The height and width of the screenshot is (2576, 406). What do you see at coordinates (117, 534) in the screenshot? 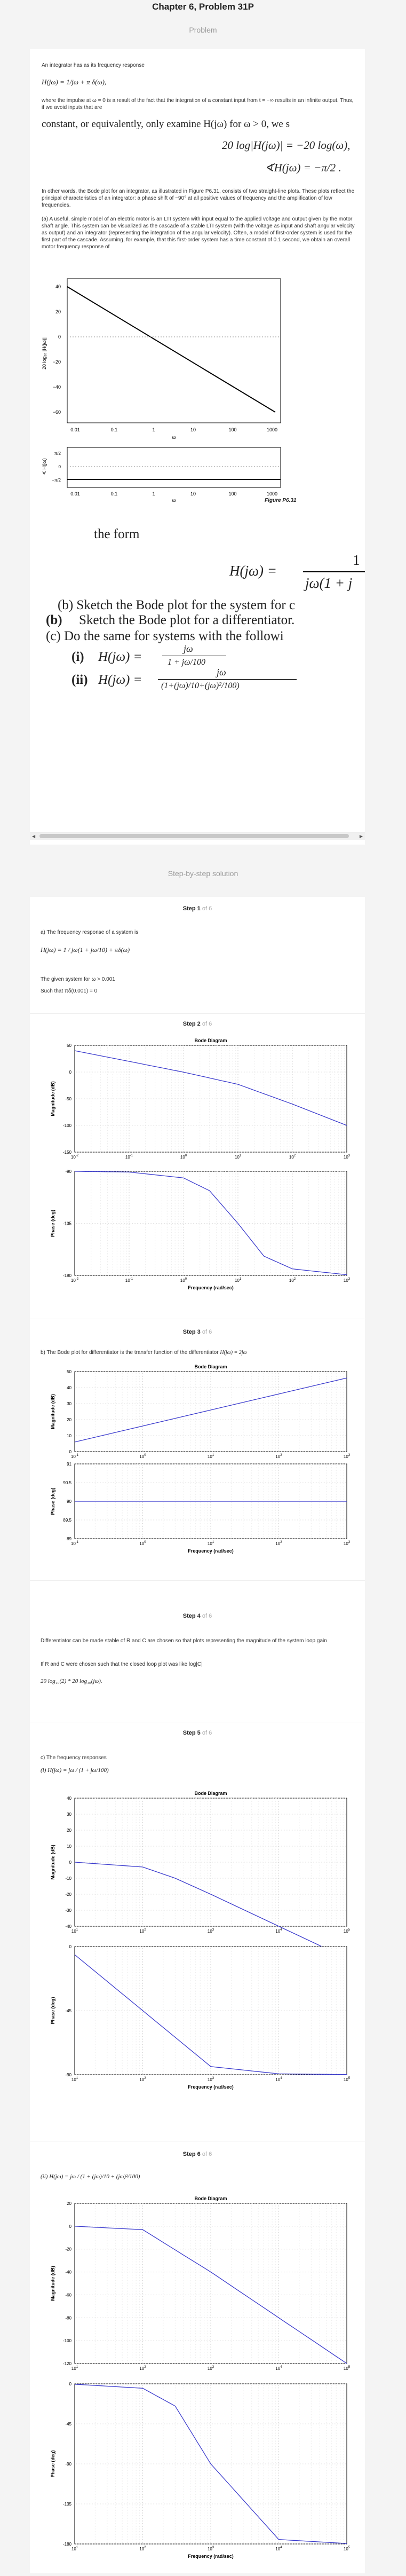
I see `problem-form-text: the form` at bounding box center [117, 534].